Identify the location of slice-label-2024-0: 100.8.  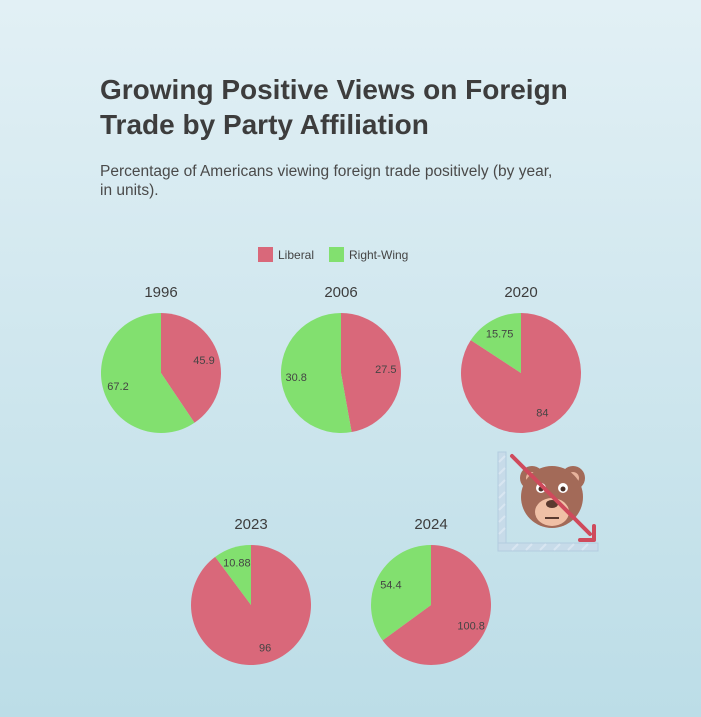
(471, 626).